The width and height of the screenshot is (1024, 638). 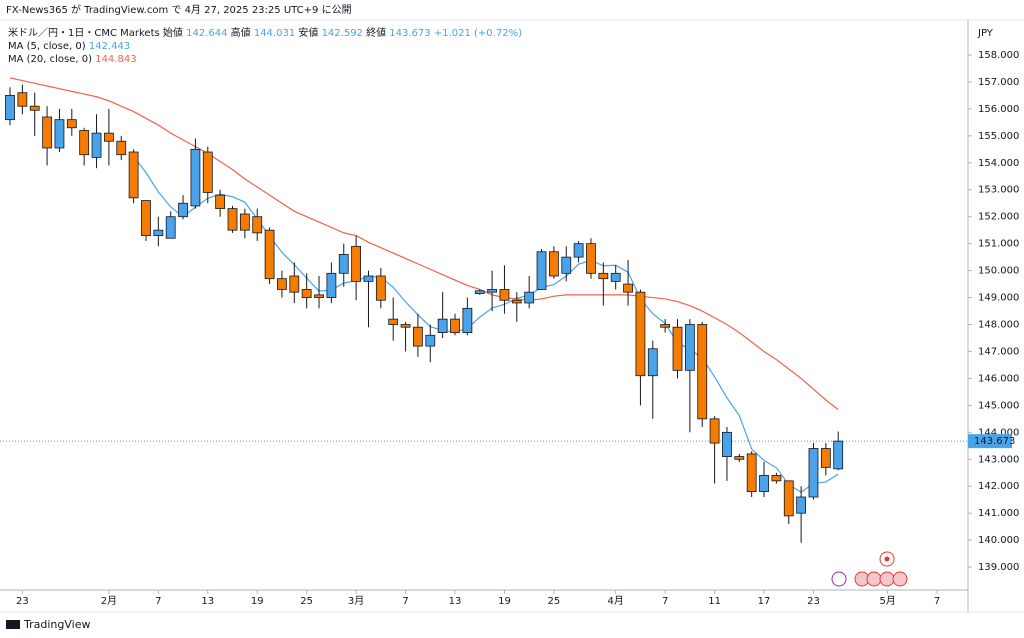 I want to click on x-tick-label: 25, so click(x=554, y=601).